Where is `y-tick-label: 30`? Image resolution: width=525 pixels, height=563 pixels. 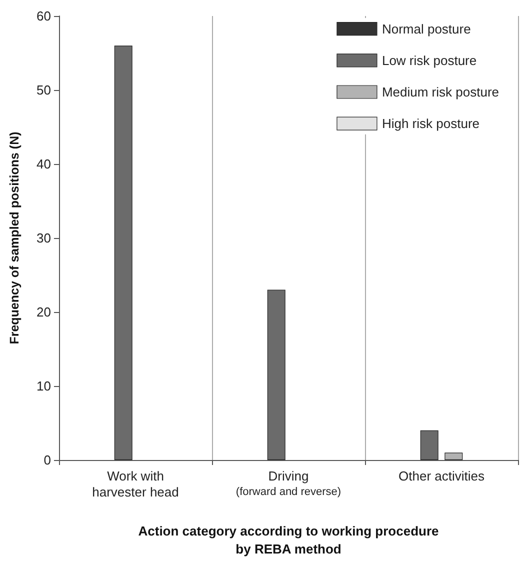
y-tick-label: 30 is located at coordinates (43, 238).